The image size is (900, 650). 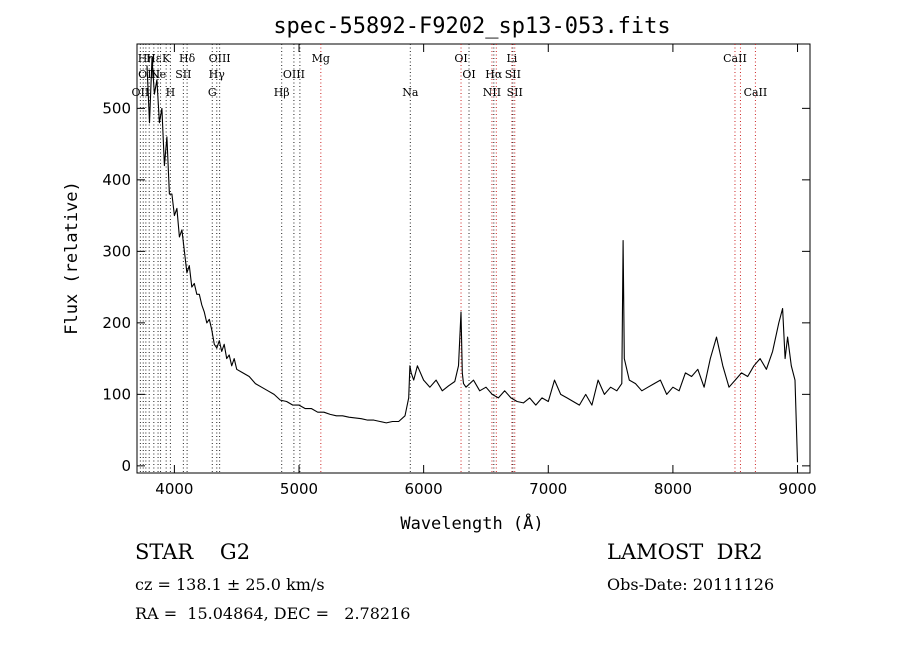 I want to click on y-tick-label-4: 400, so click(x=116, y=180).